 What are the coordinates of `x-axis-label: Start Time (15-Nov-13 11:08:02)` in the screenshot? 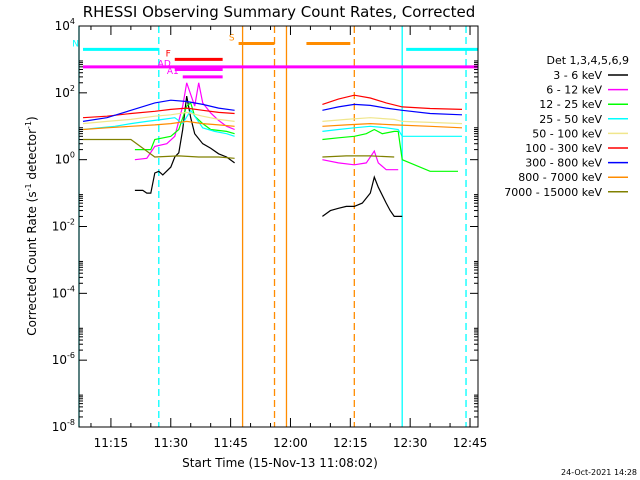 It's located at (280, 463).